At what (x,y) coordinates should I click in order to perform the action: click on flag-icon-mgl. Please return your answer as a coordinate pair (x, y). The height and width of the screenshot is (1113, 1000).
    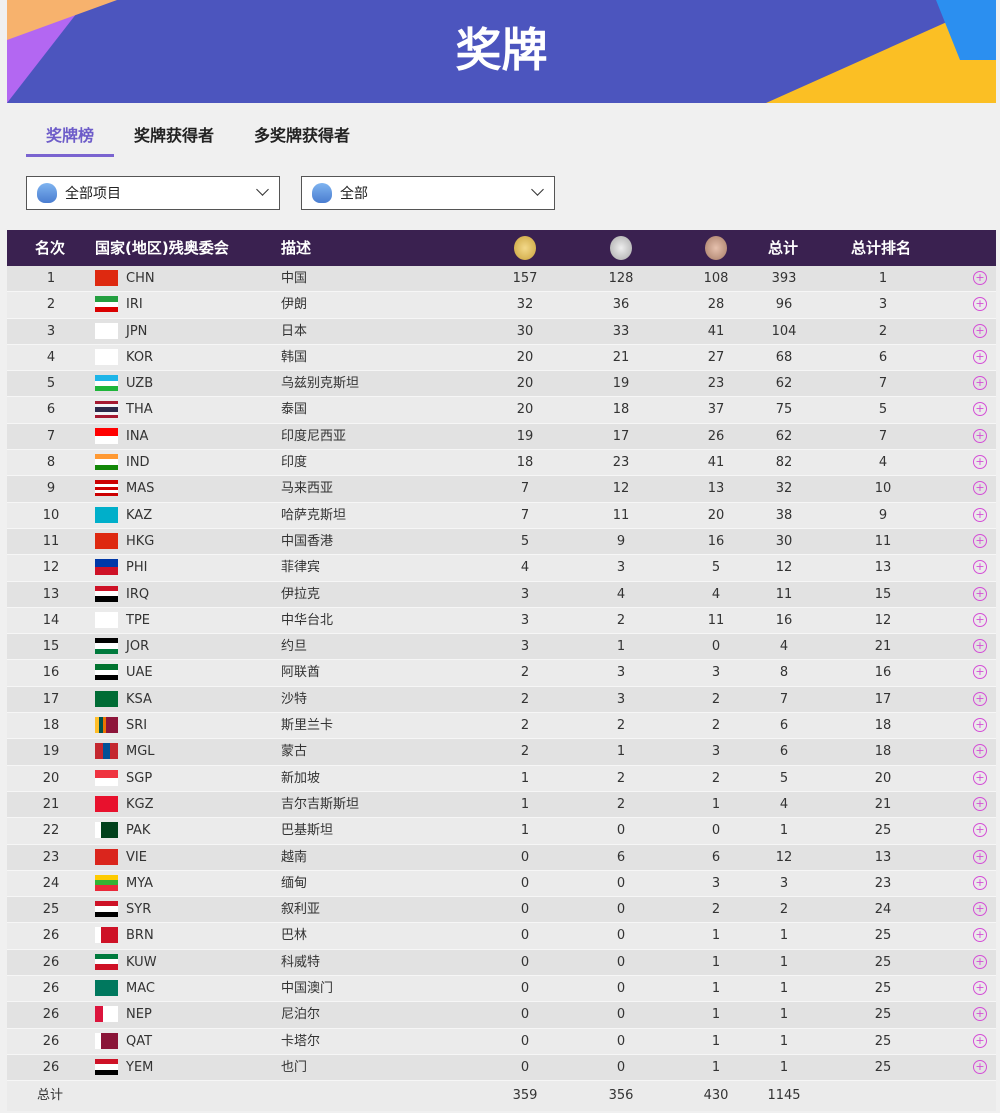
    Looking at the image, I should click on (107, 751).